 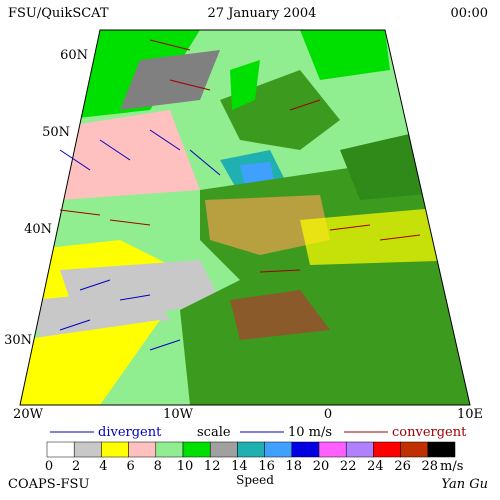 I want to click on lon-label: 0, so click(x=328, y=414).